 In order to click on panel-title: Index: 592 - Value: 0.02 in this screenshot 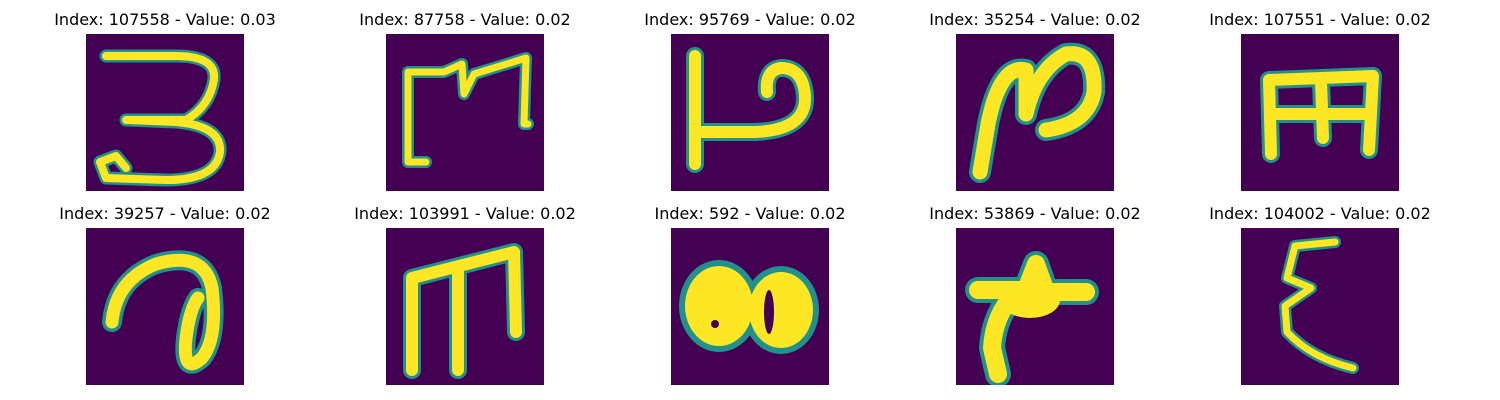, I will do `click(750, 213)`.